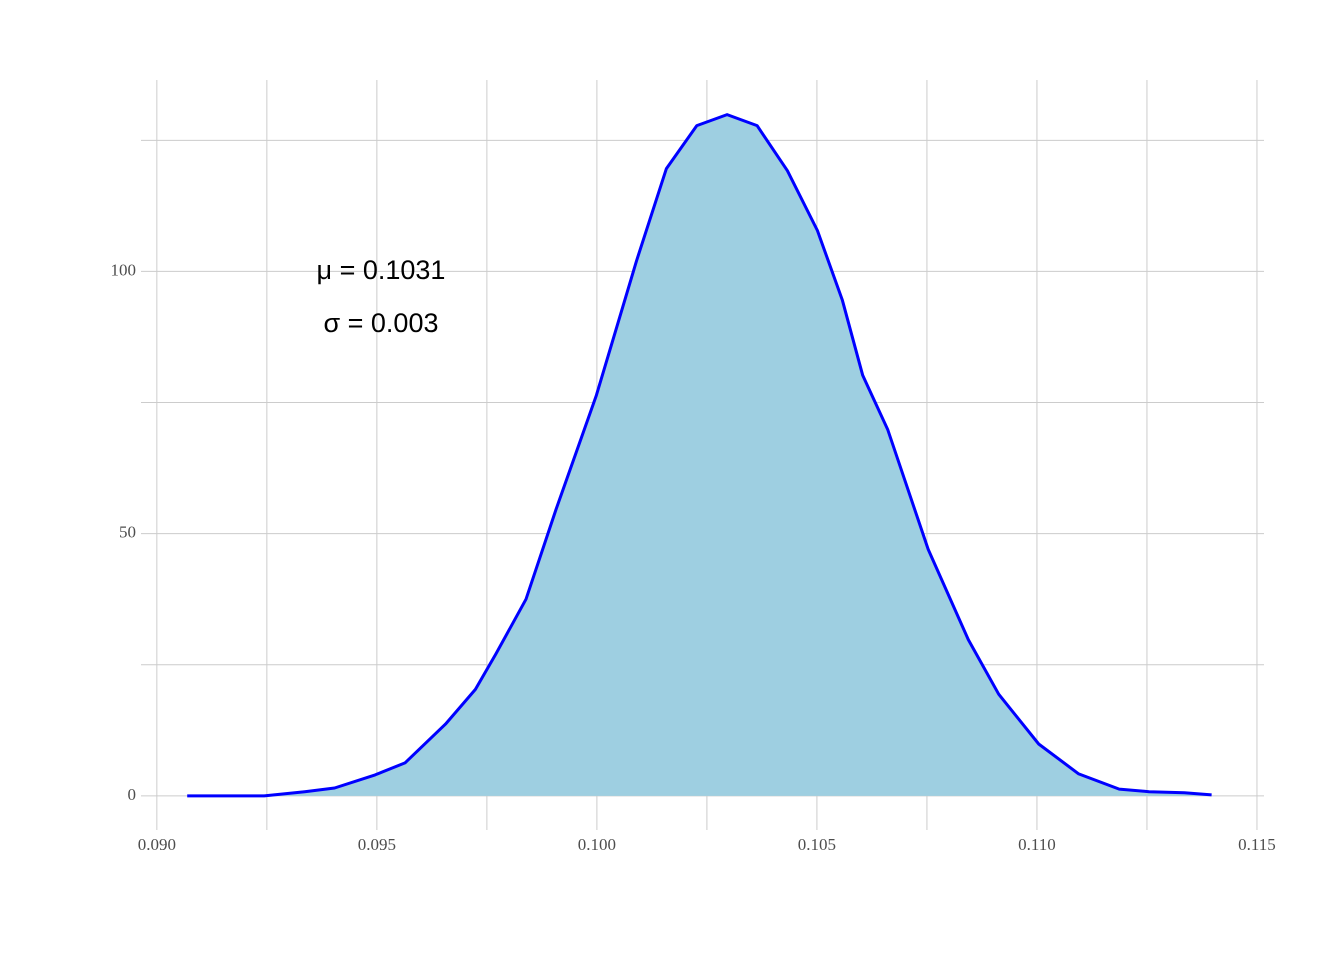 The width and height of the screenshot is (1344, 960). I want to click on y-tick-label: 100, so click(124, 269).